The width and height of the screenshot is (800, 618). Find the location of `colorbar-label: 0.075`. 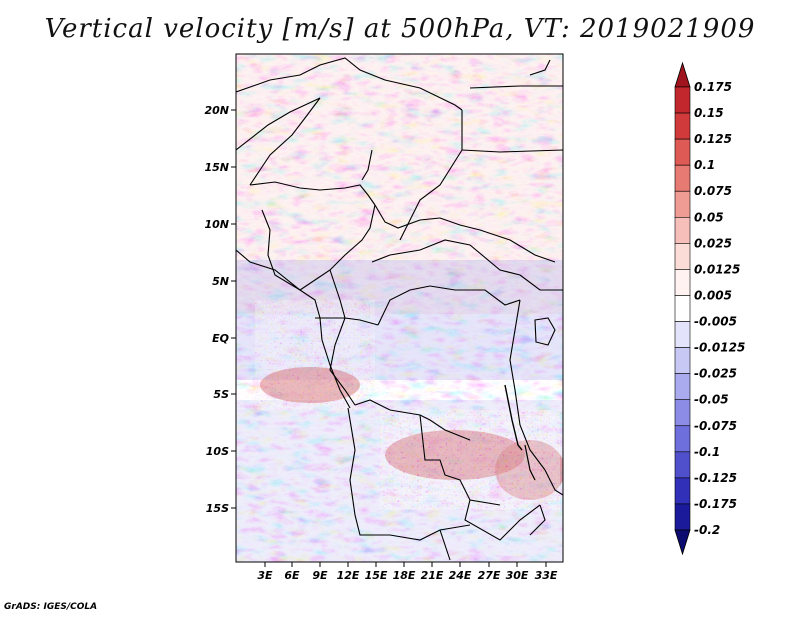

colorbar-label: 0.075 is located at coordinates (713, 191).